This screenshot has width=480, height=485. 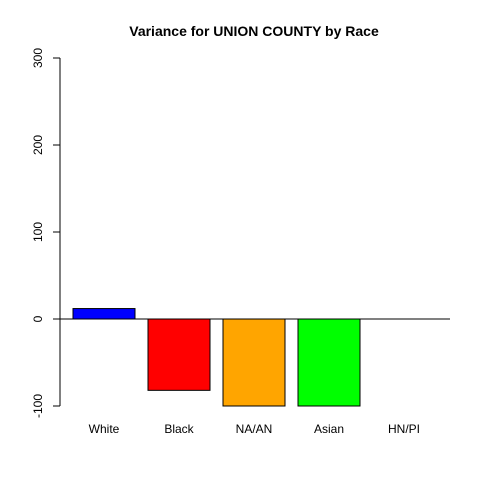 I want to click on x-category-label: Black, so click(x=179, y=429).